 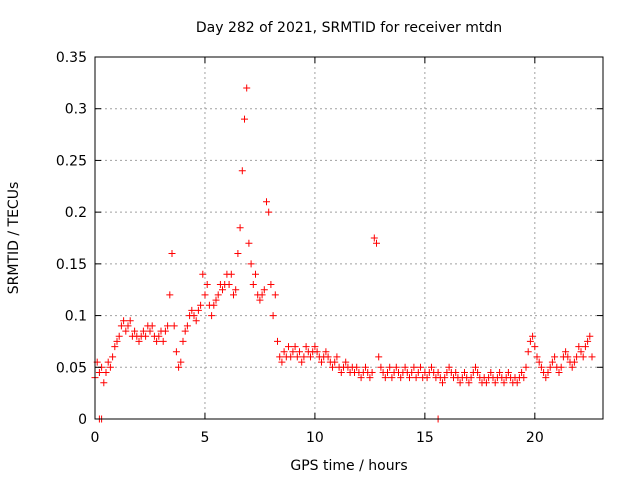 I want to click on x-tick-label: 0, so click(x=95, y=438).